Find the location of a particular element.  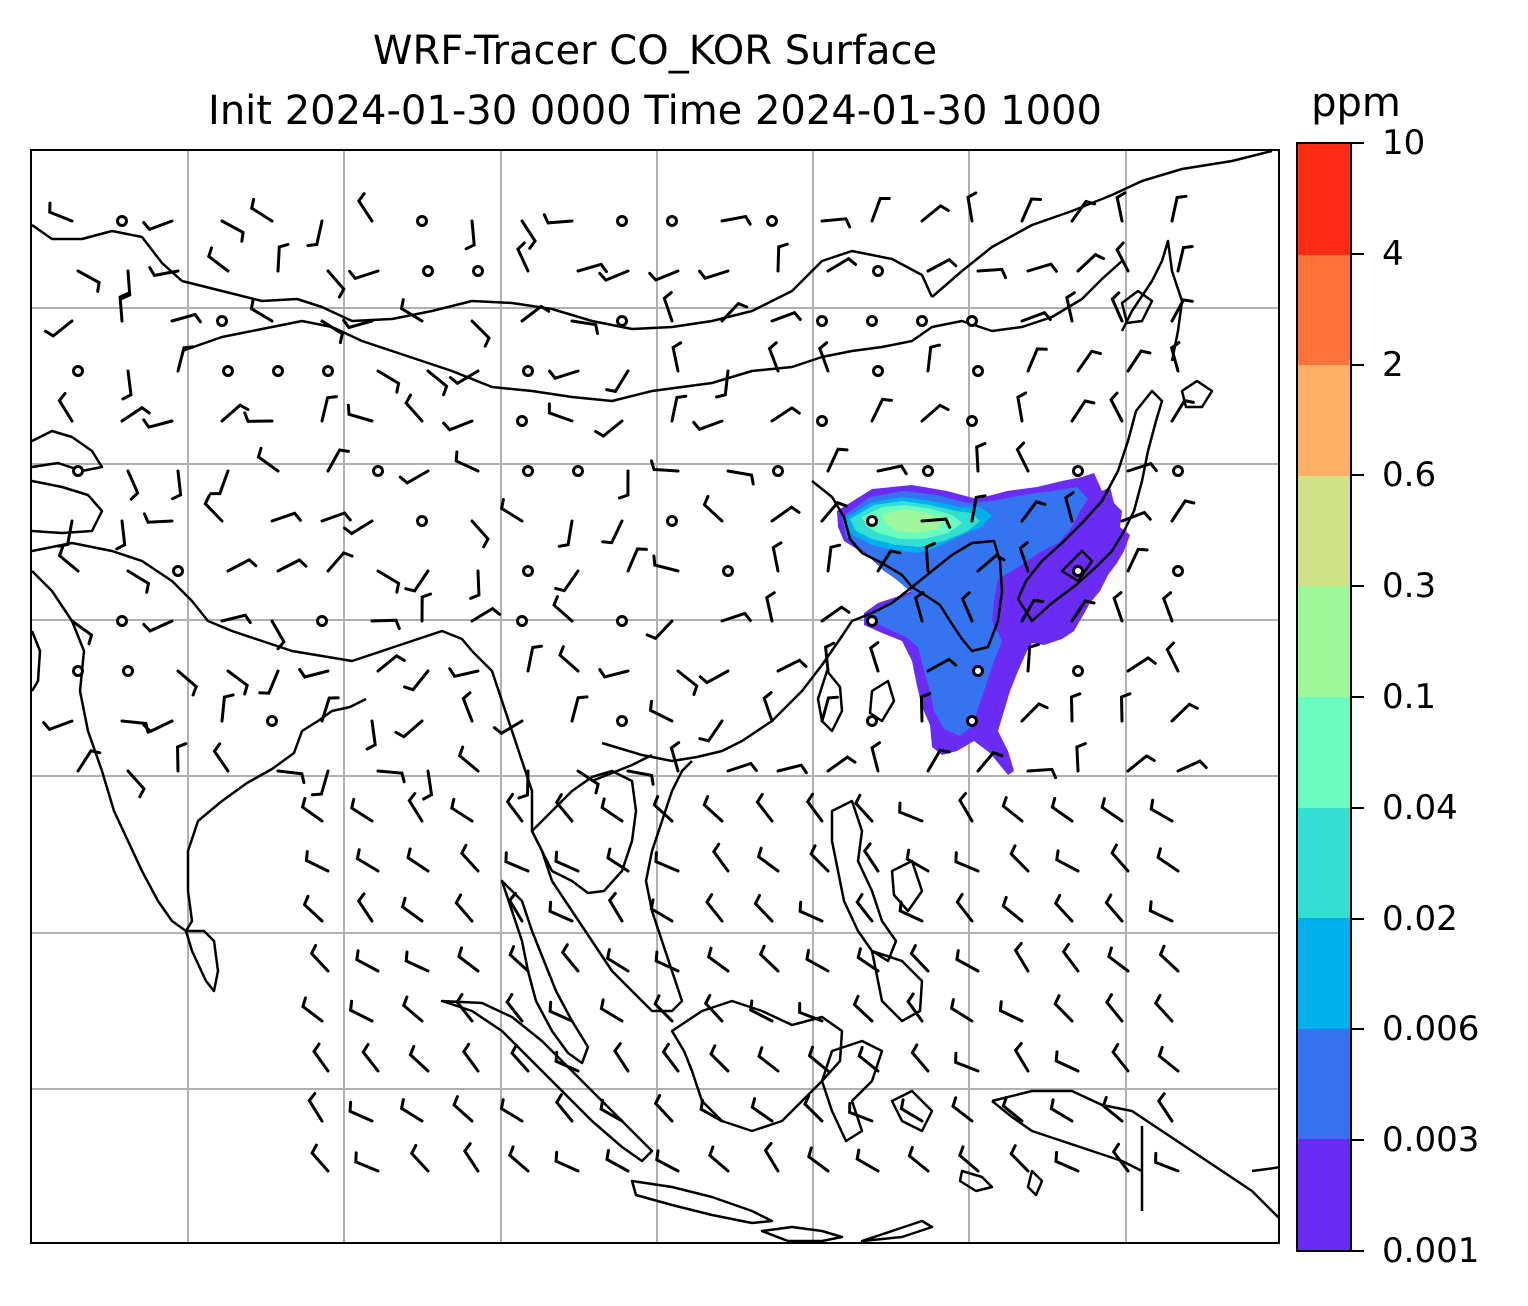

tracer-contour-0.1 is located at coordinates (913, 521).